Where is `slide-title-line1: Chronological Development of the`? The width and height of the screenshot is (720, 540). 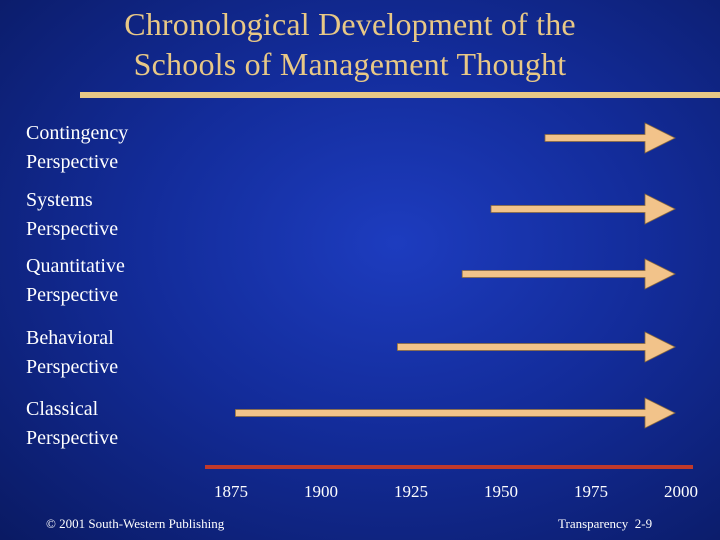
slide-title-line1: Chronological Development of the is located at coordinates (350, 24).